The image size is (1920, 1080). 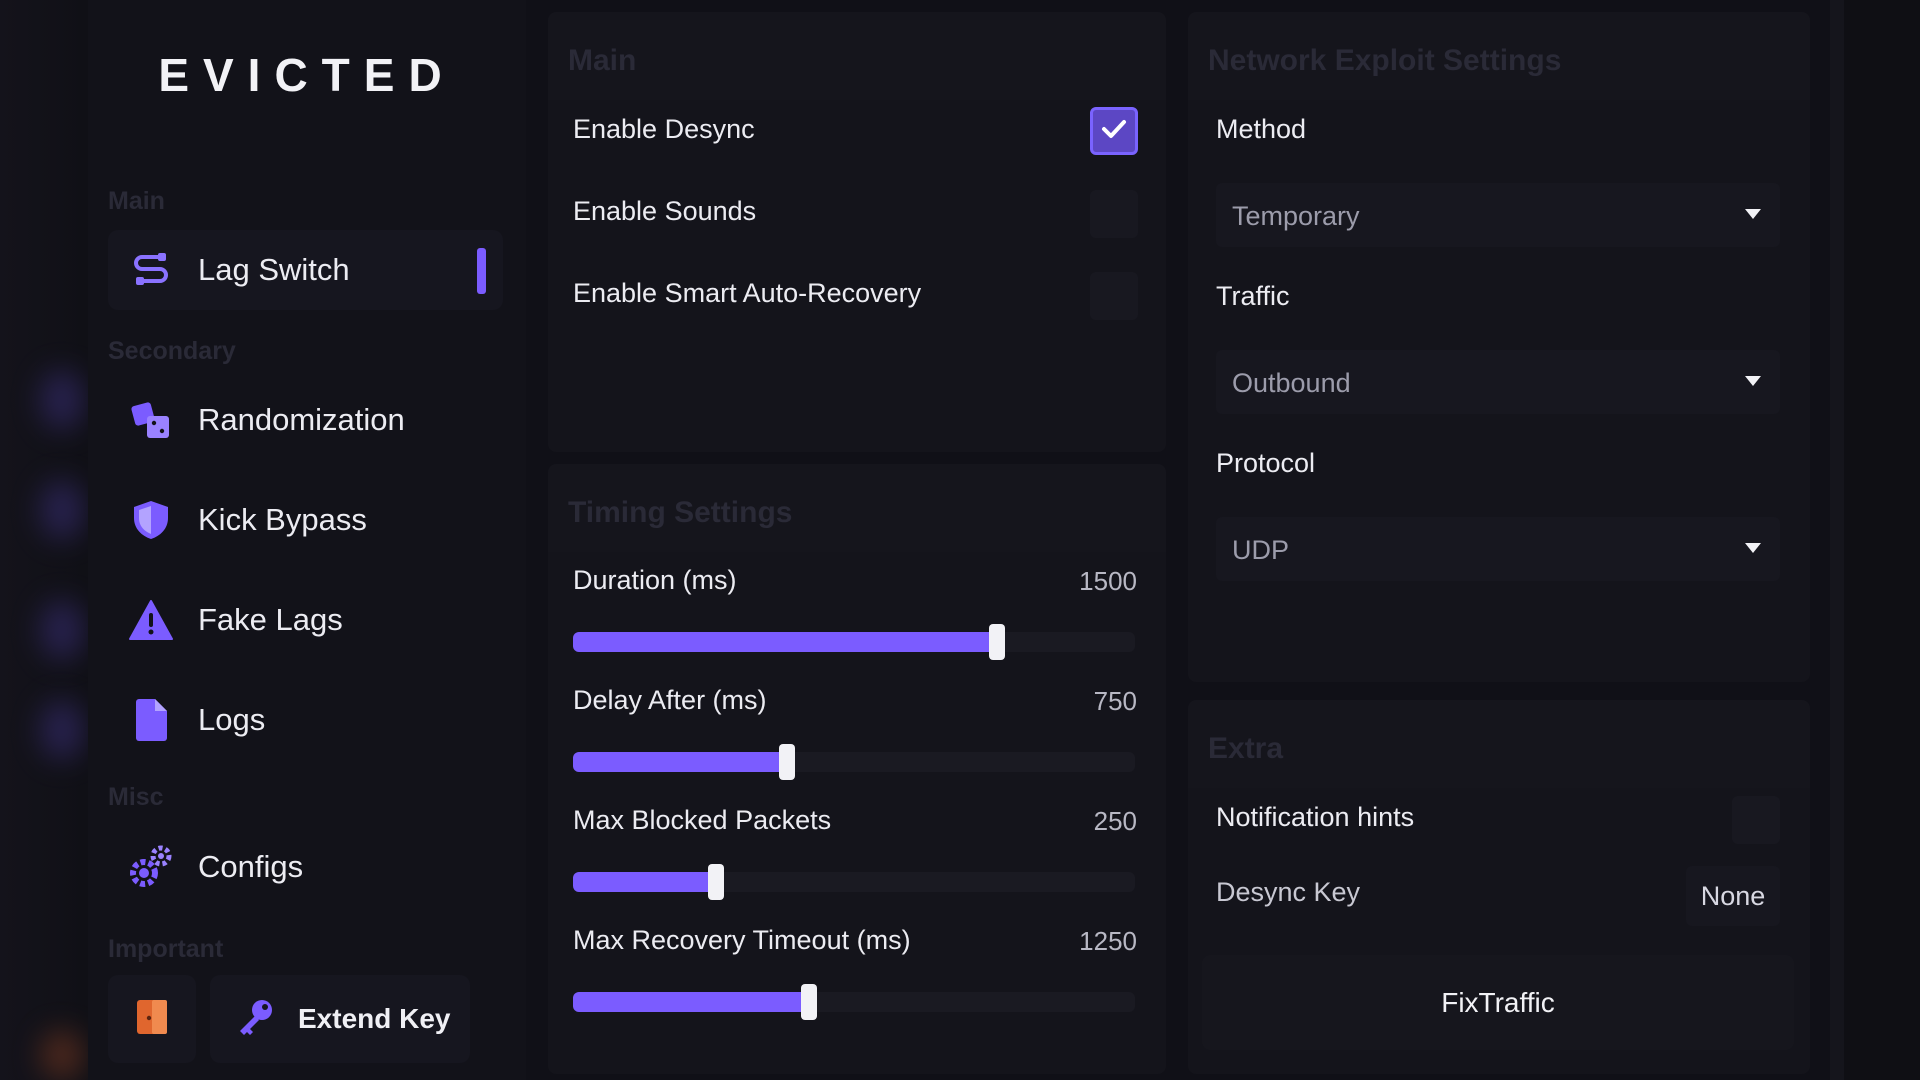 I want to click on cable-icon, so click(x=151, y=270).